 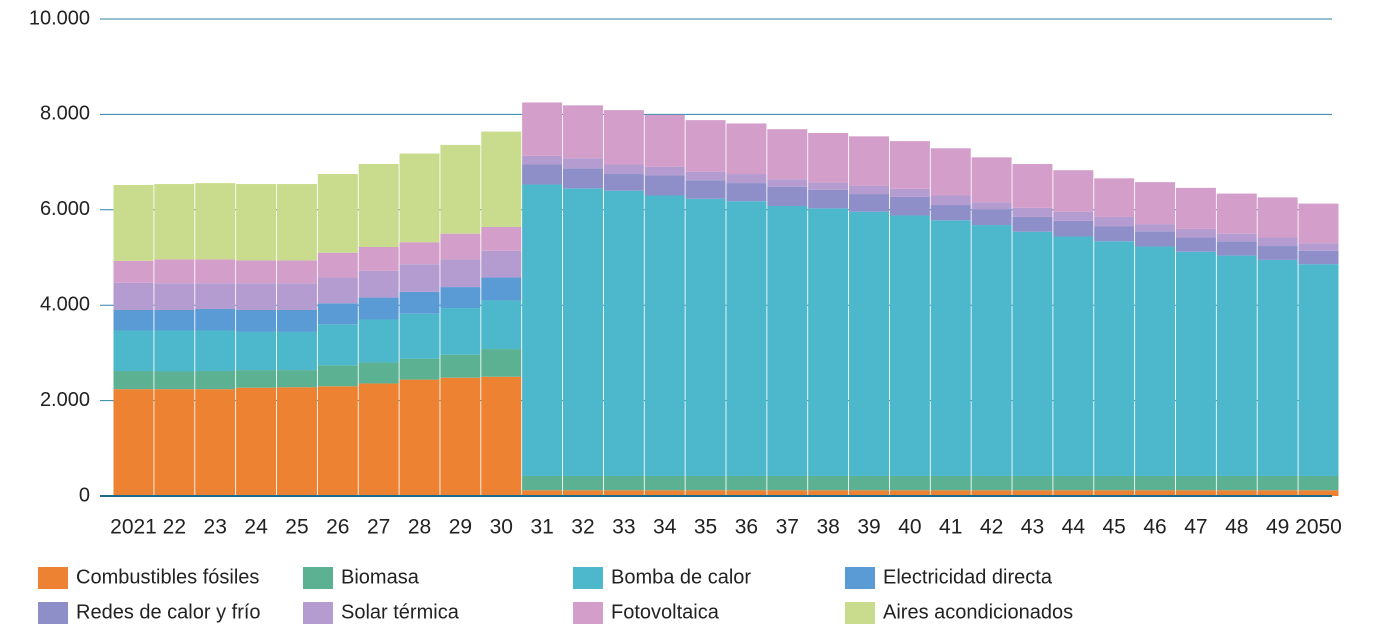 I want to click on x-tick-label: 46, so click(x=1154, y=527).